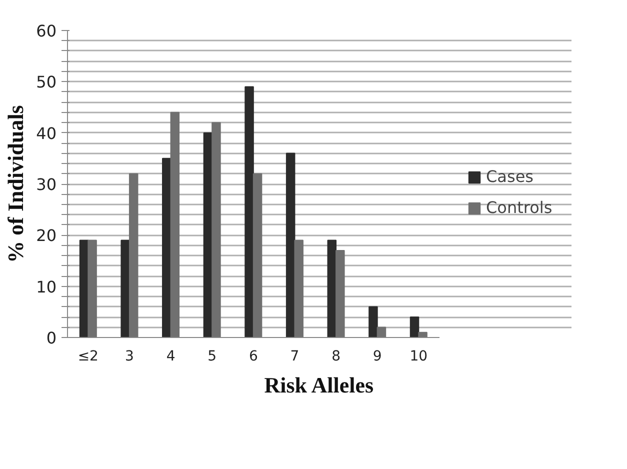  I want to click on y-tick-label: 40, so click(46, 133).